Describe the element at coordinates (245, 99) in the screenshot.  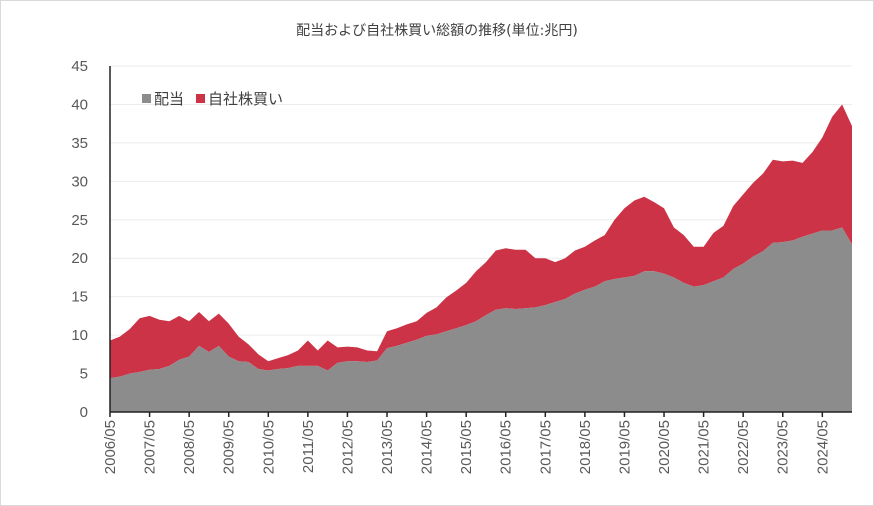
I see `legend-label-buyback: 自社株買い` at that location.